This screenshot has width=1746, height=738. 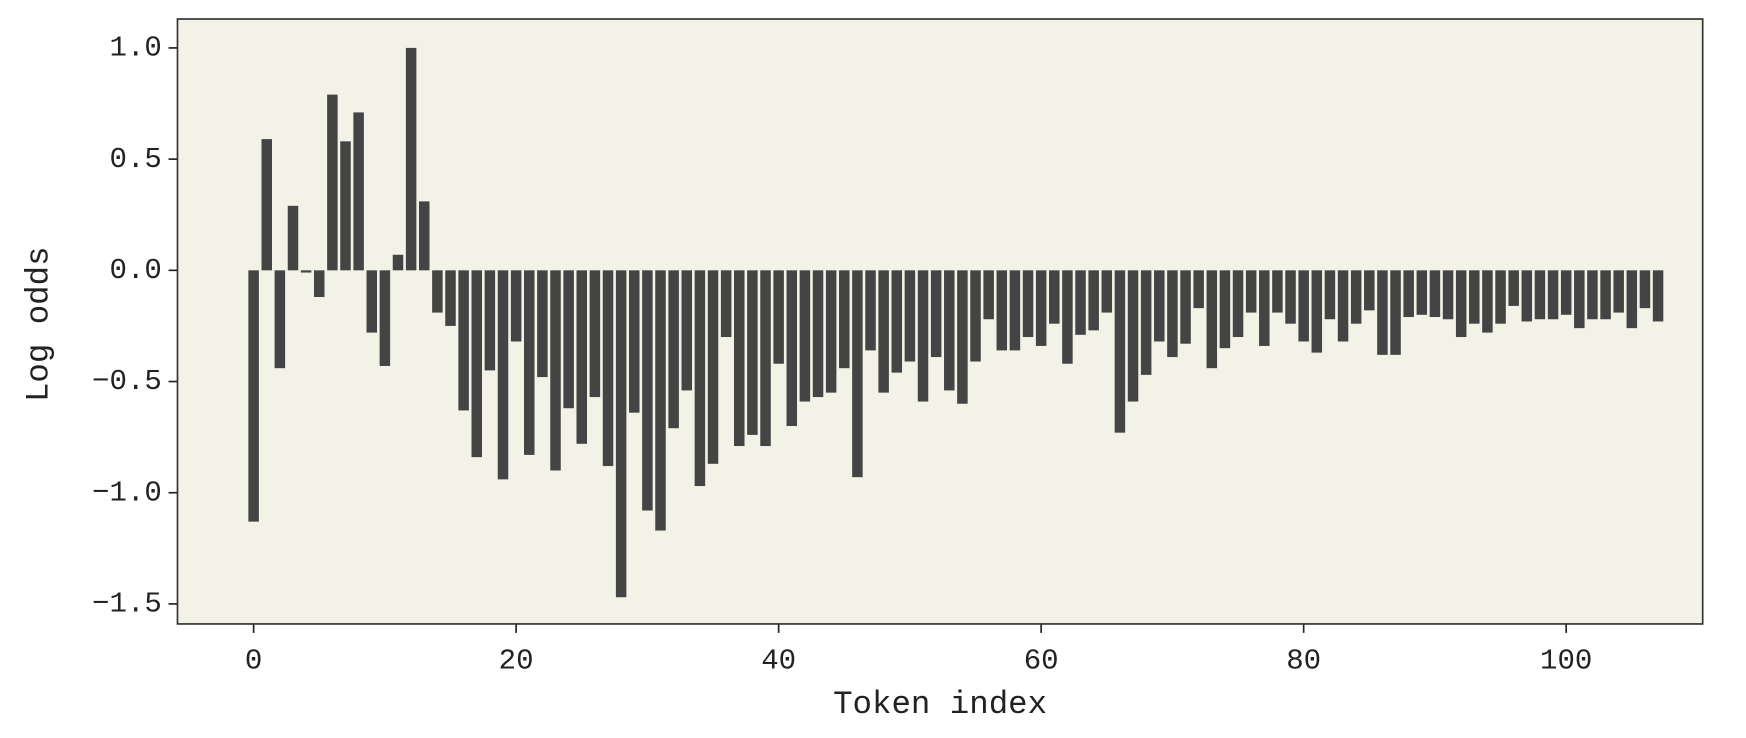 I want to click on y-tick-label: 0.0, so click(x=136, y=270).